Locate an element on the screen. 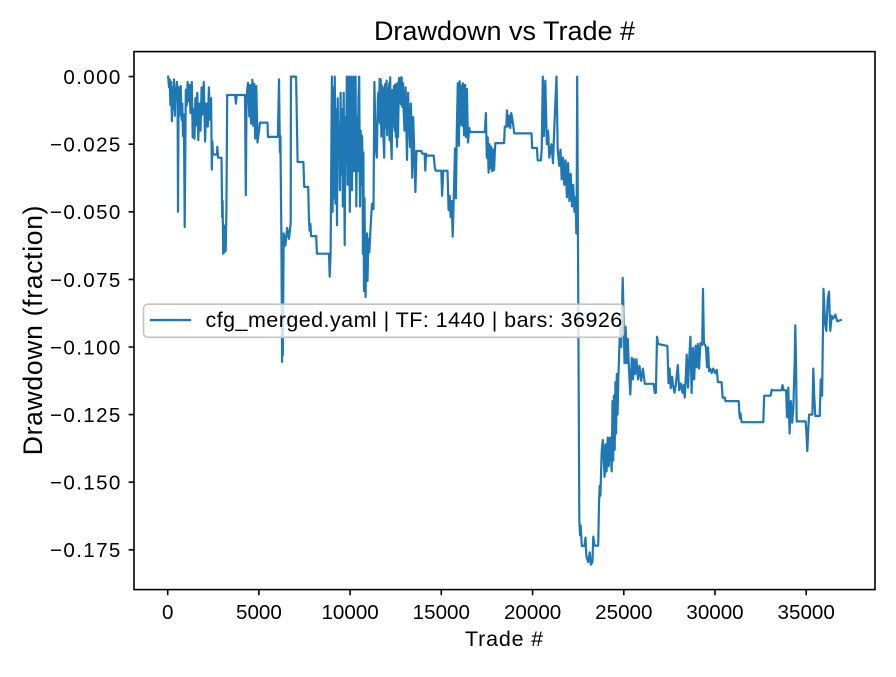 The height and width of the screenshot is (677, 896). svg-text: Drawdown (fraction) is located at coordinates (33, 330).